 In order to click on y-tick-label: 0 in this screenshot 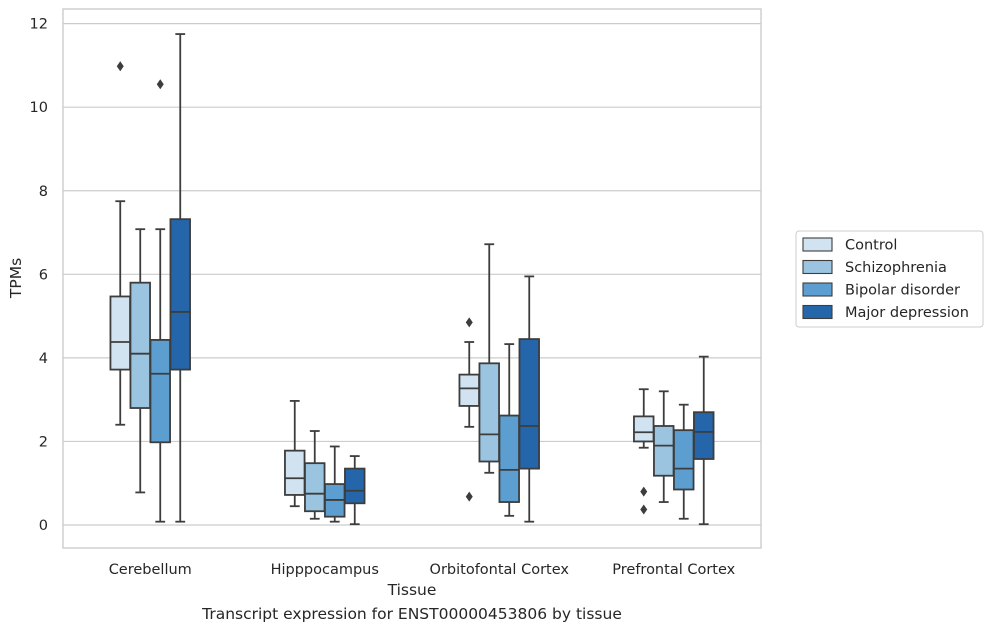, I will do `click(43, 526)`.